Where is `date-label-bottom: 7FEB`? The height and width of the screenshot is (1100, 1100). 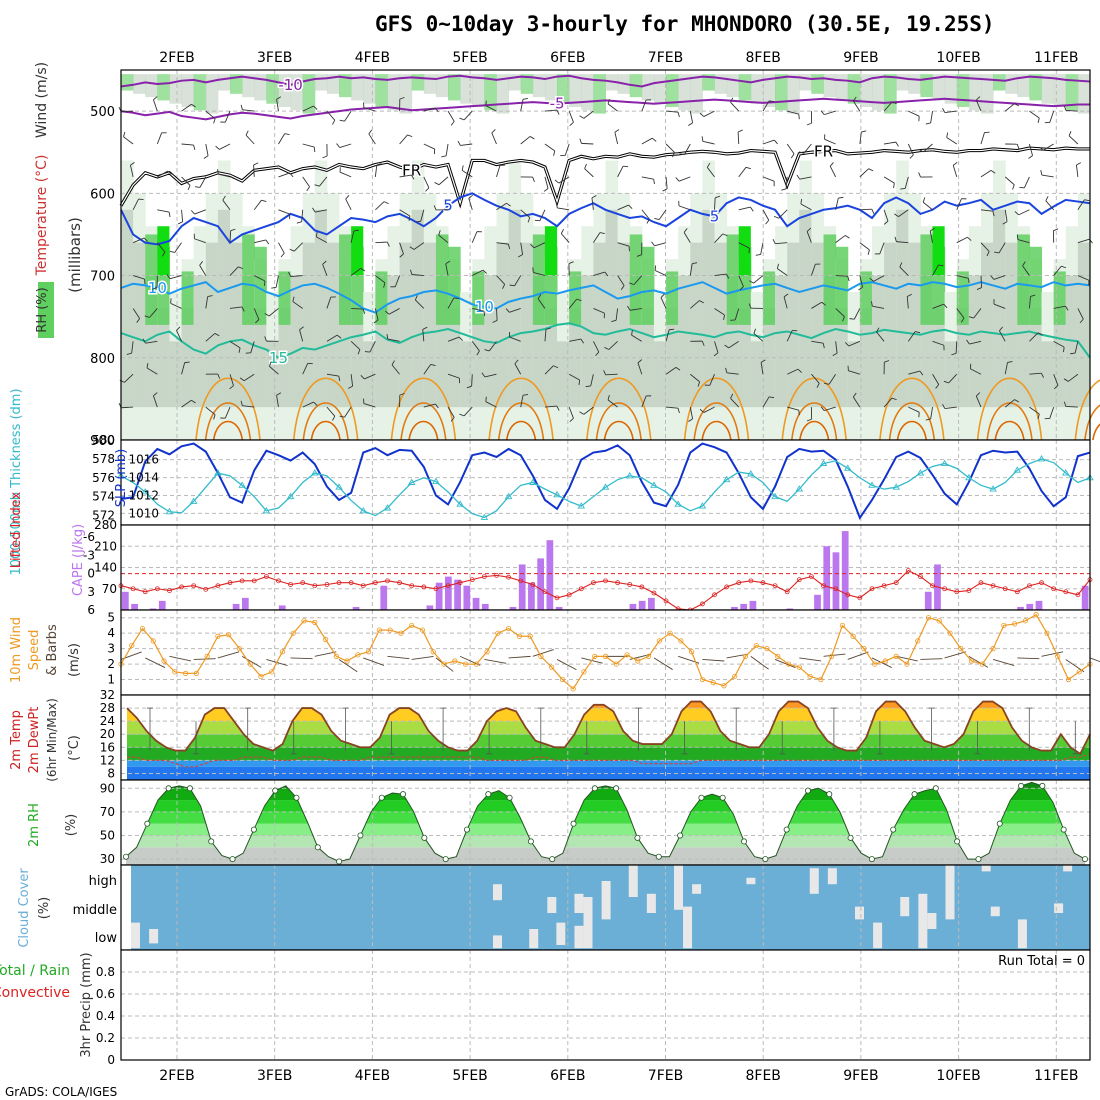
date-label-bottom: 7FEB is located at coordinates (665, 1076).